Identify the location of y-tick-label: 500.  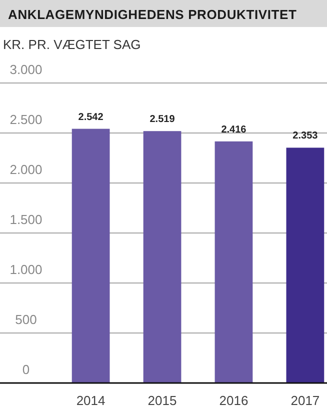
(26, 319).